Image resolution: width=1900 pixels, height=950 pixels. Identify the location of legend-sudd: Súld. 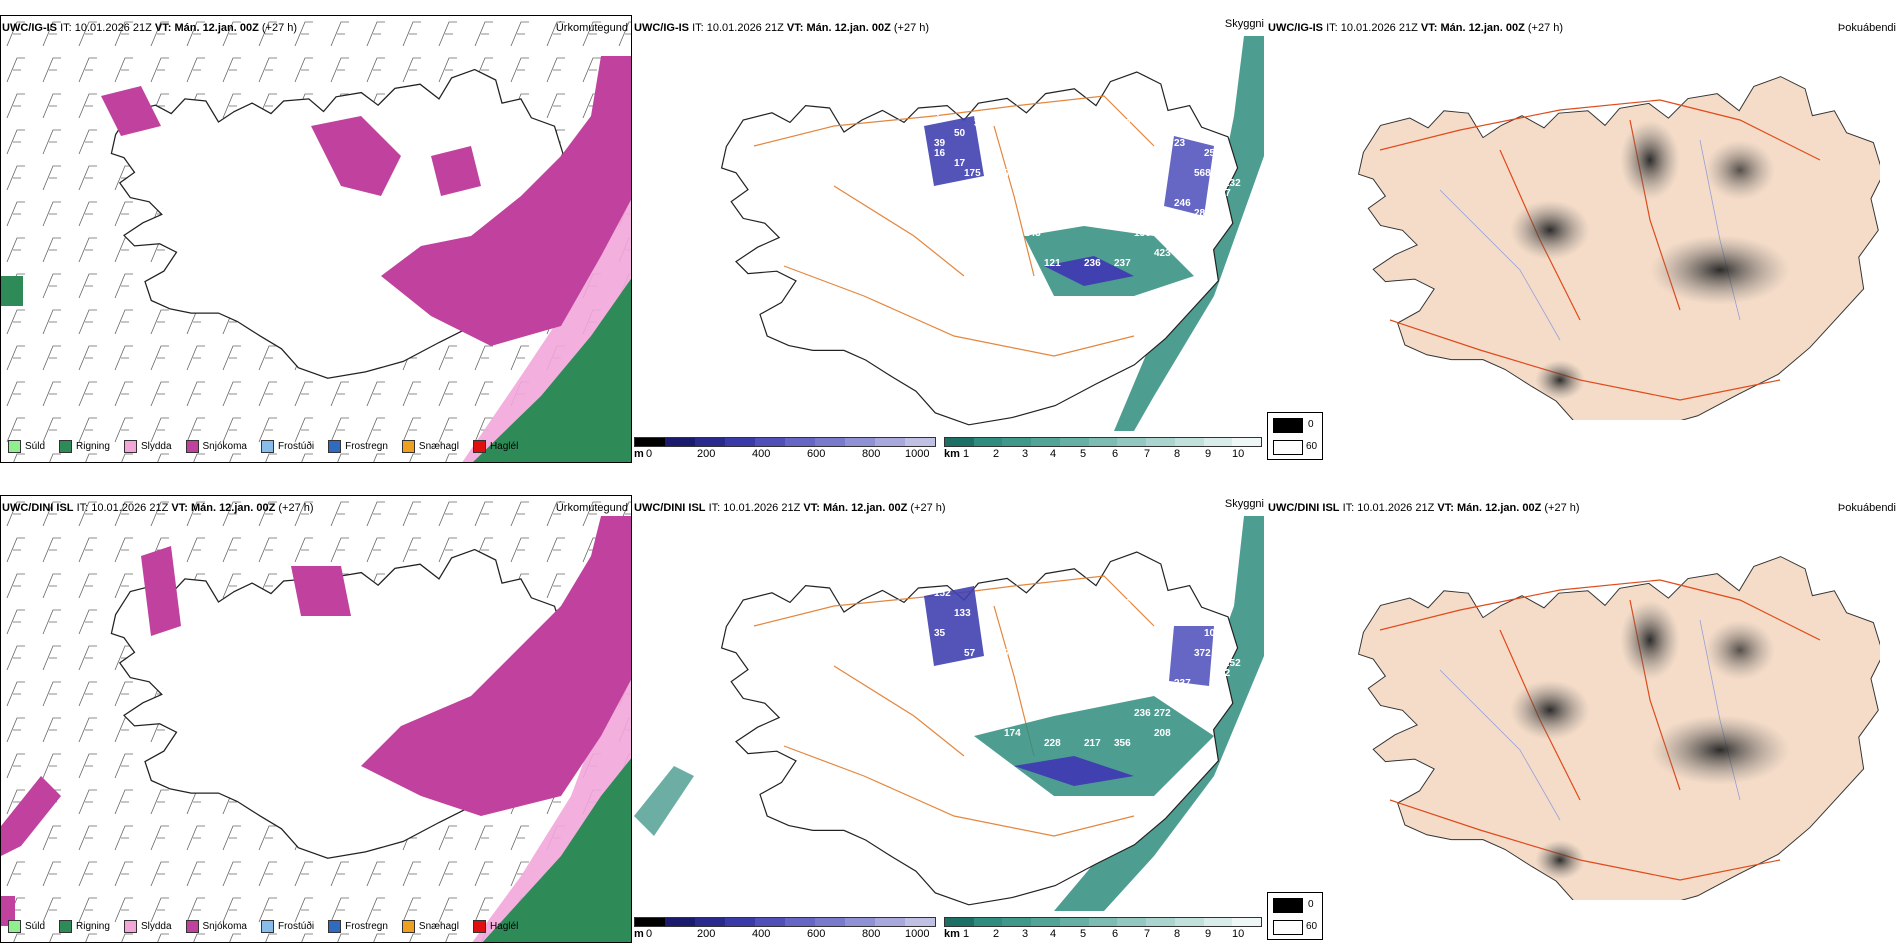
(26, 446).